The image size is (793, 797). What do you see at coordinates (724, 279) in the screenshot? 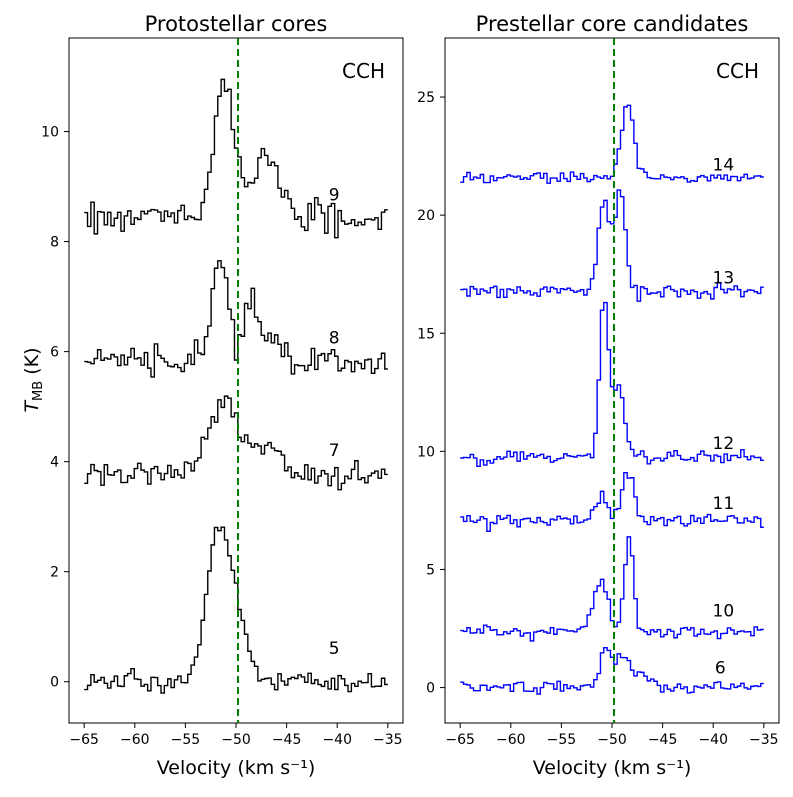
I see `series-label: 13` at bounding box center [724, 279].